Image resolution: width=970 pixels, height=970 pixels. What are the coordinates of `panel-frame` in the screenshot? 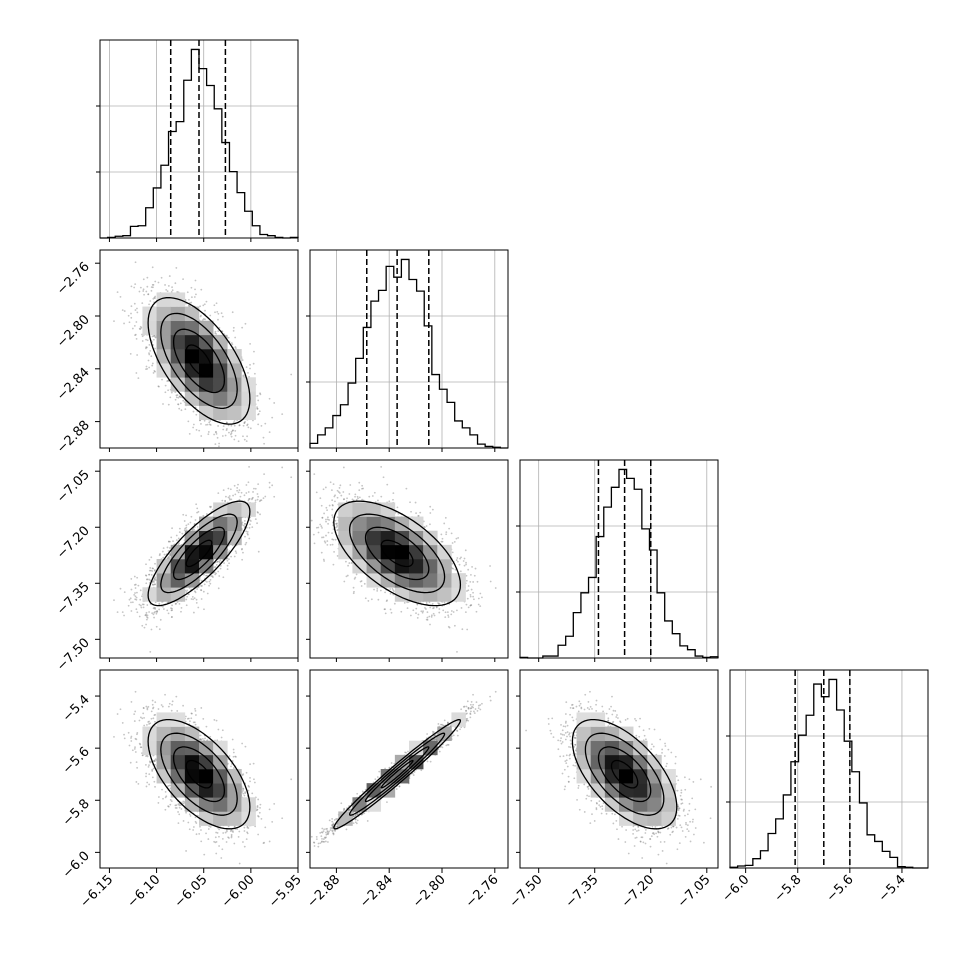 It's located at (409, 349).